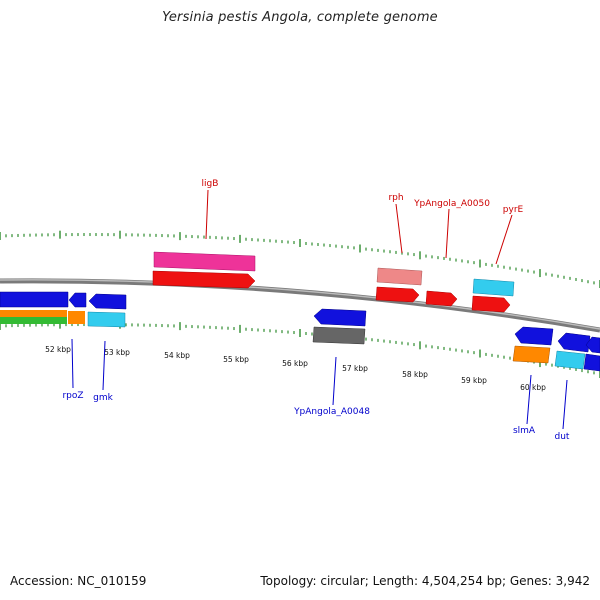  I want to click on feature-gmk-arrow, so click(107, 301).